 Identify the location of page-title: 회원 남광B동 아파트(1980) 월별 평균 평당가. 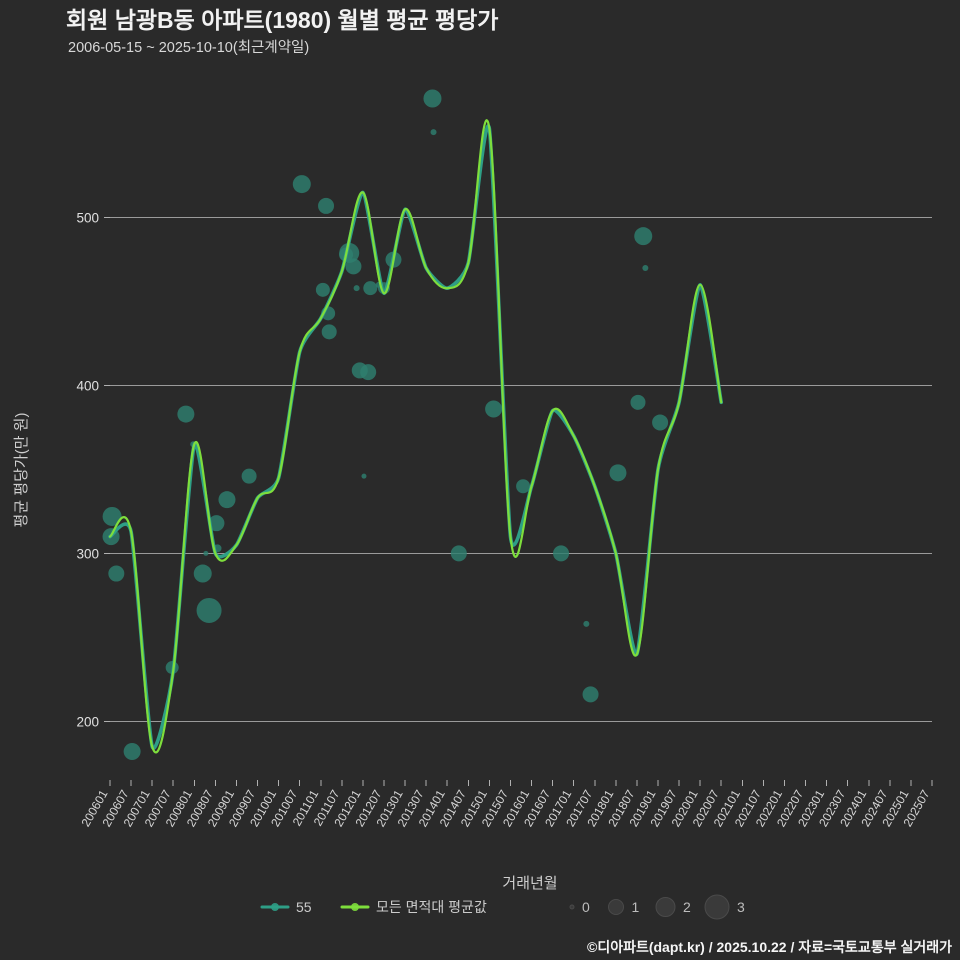
(282, 20).